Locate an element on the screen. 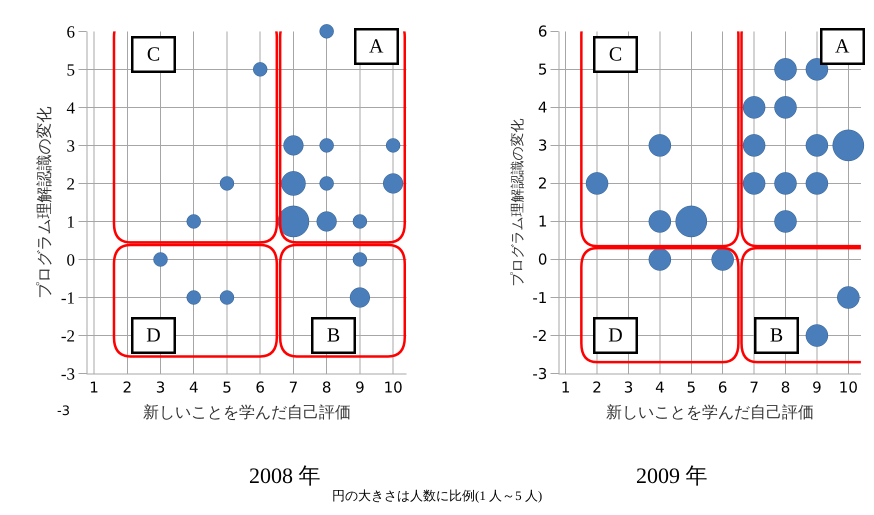 Image resolution: width=874 pixels, height=515 pixels. text: 2008 年 is located at coordinates (284, 475).